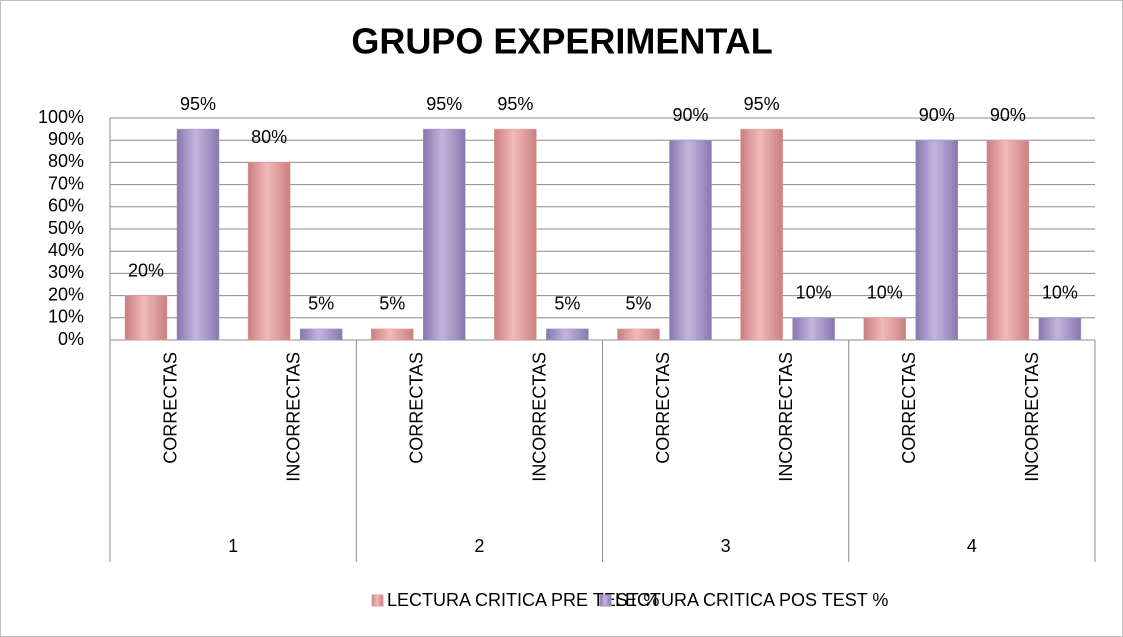 This screenshot has height=637, width=1123. Describe the element at coordinates (146, 270) in the screenshot. I see `data-label: 20%` at that location.